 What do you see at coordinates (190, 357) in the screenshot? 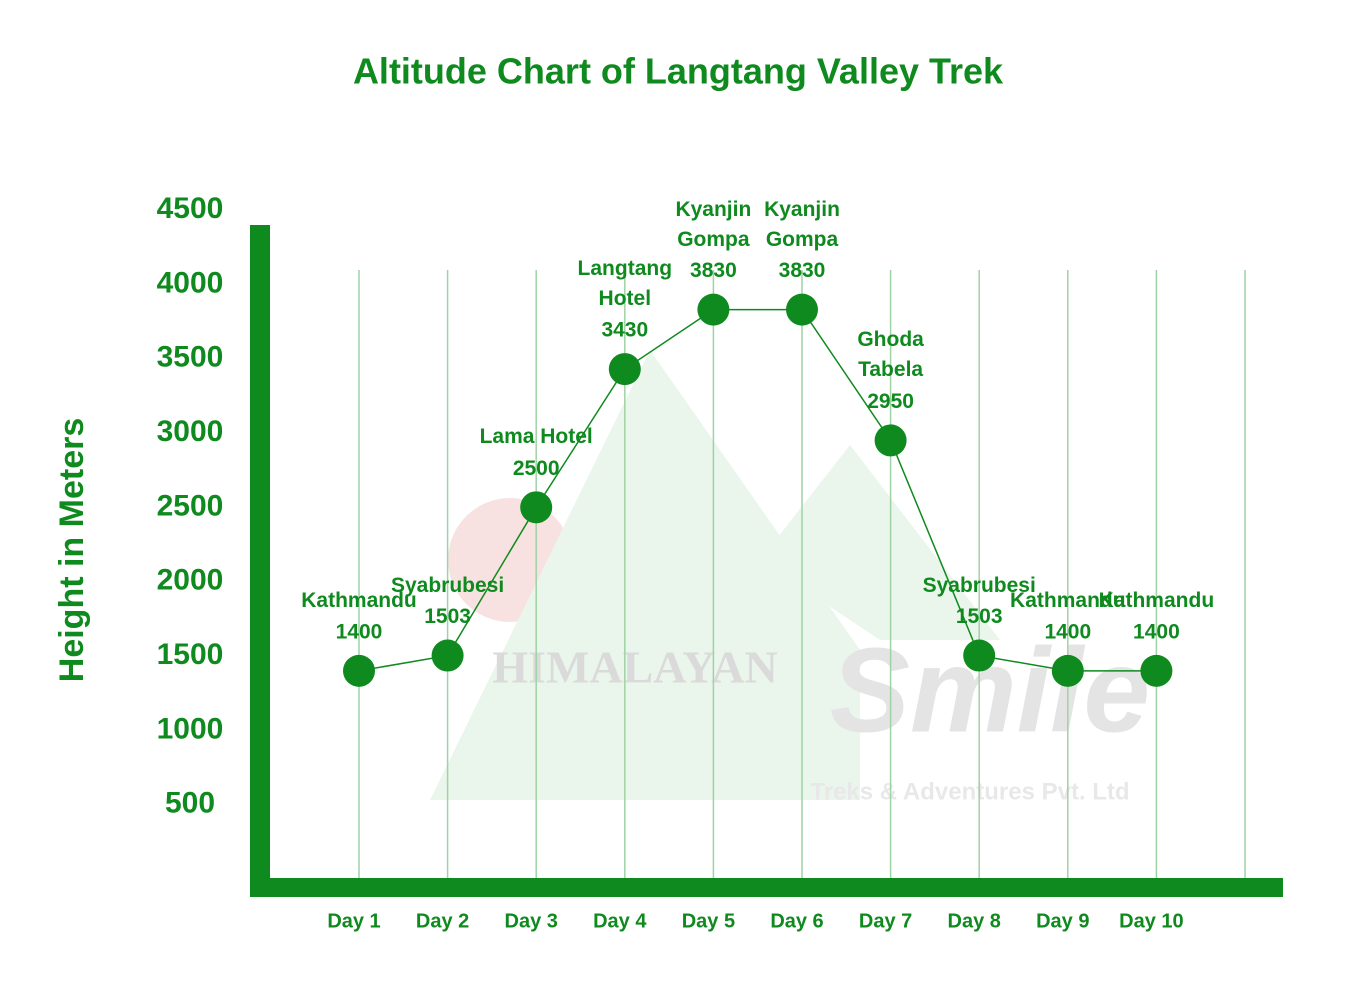
I see `y-tick-label: 3500` at bounding box center [190, 357].